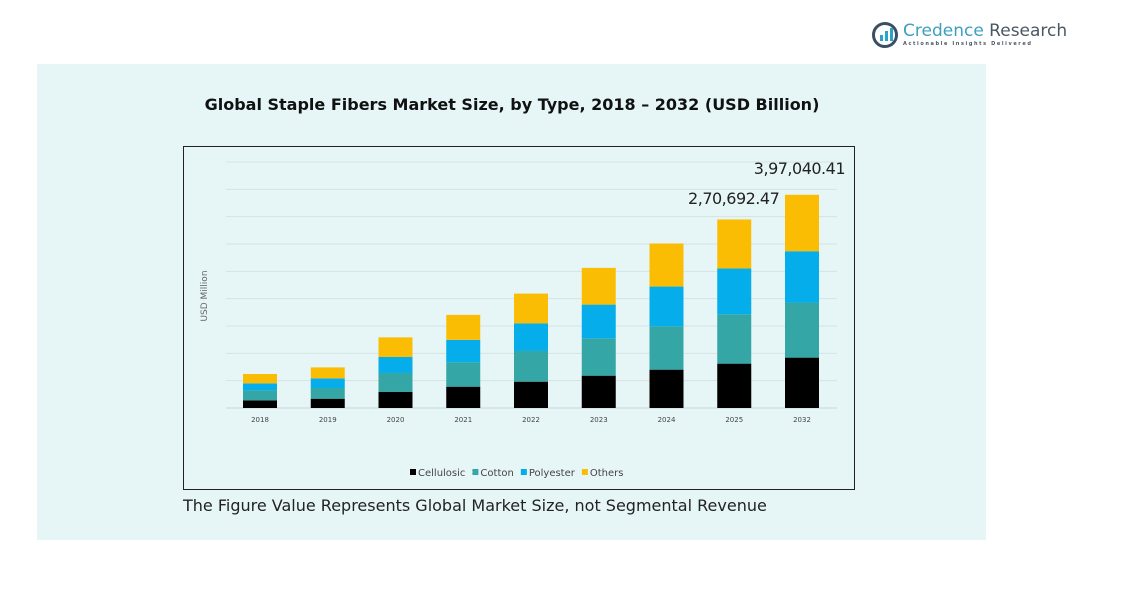 The width and height of the screenshot is (1130, 613). I want to click on bar-others-2021, so click(463, 327).